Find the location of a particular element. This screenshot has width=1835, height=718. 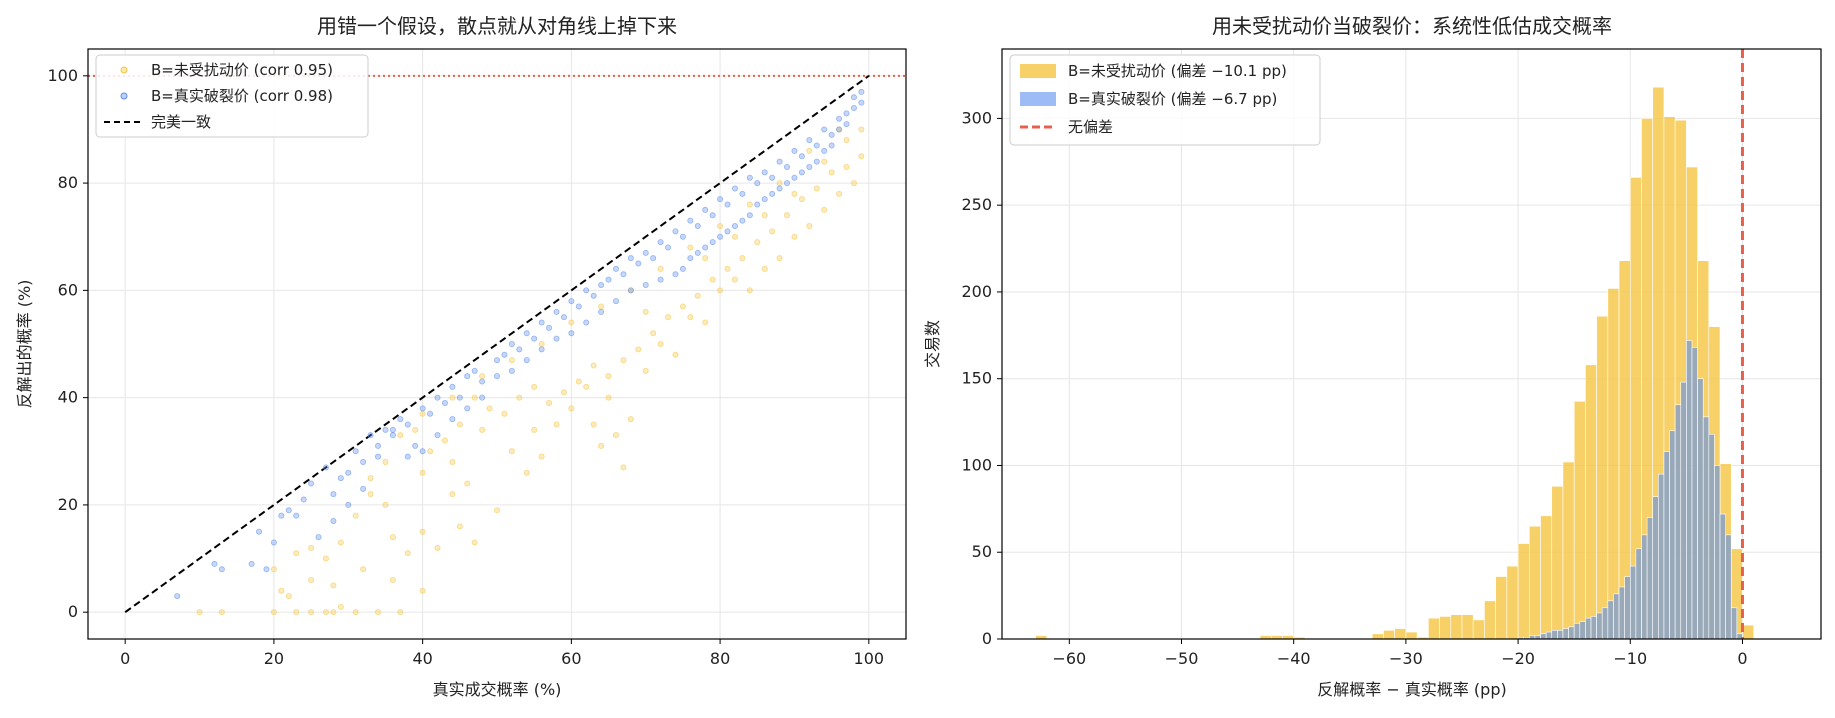

scatter-x-tick-label: 0 is located at coordinates (125, 658).